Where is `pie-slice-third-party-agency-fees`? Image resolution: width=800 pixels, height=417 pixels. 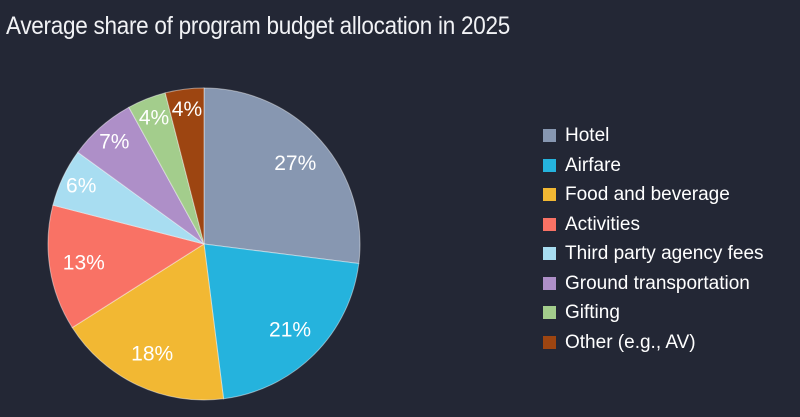 pie-slice-third-party-agency-fees is located at coordinates (128, 198).